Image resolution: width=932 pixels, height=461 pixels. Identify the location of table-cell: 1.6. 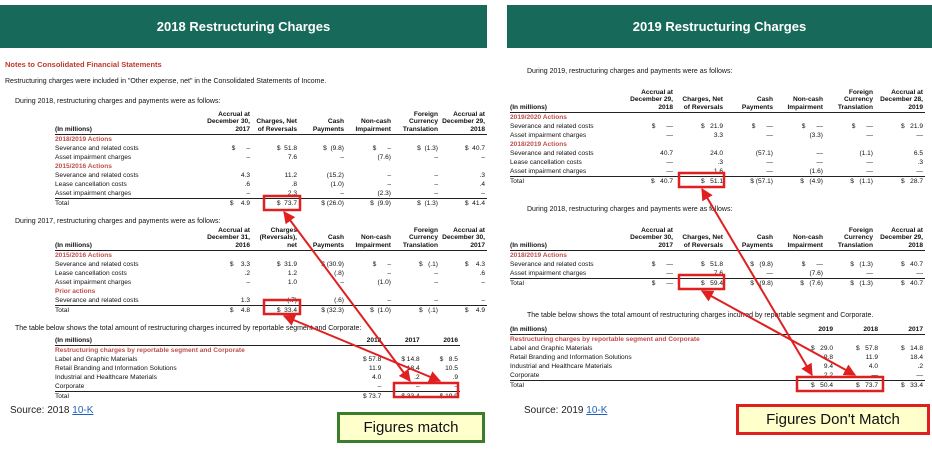
(718, 171).